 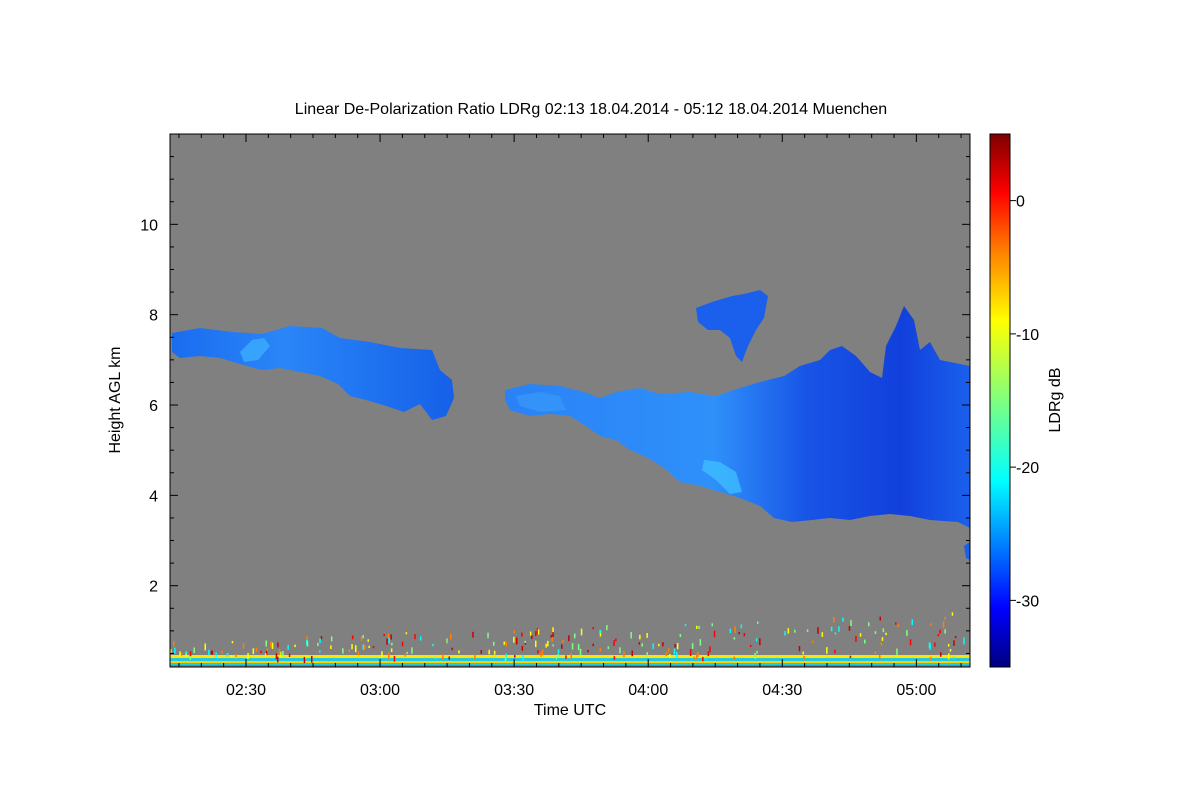 What do you see at coordinates (255, 350) in the screenshot?
I see `upper-cloud-highlight` at bounding box center [255, 350].